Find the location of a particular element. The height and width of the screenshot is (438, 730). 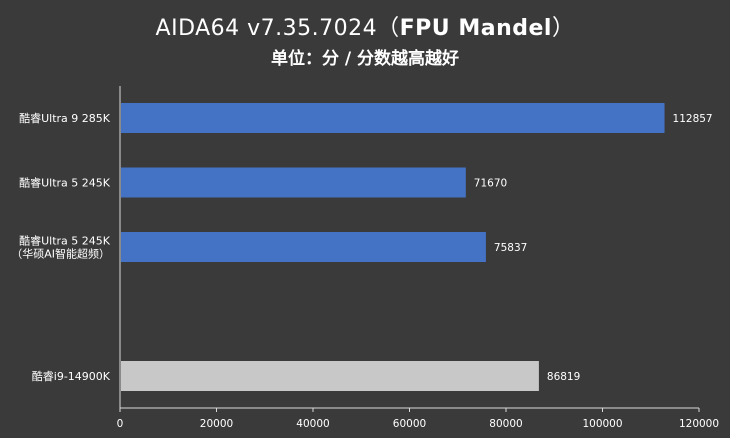

x-tick-label: 40000 is located at coordinates (312, 424).